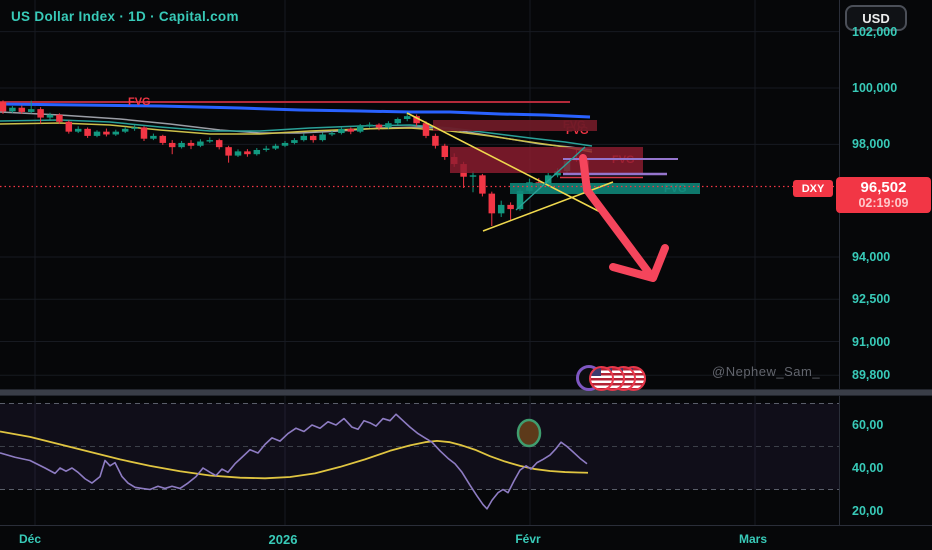 Image resolution: width=932 pixels, height=550 pixels. I want to click on ma-teal, so click(296, 133).